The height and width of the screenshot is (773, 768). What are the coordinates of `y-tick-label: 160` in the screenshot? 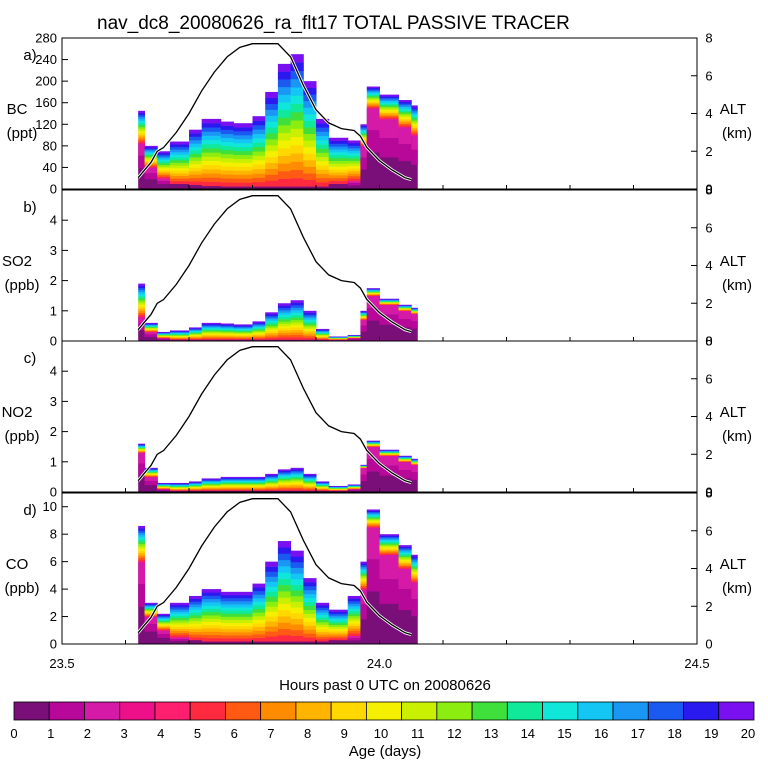 It's located at (46, 102).